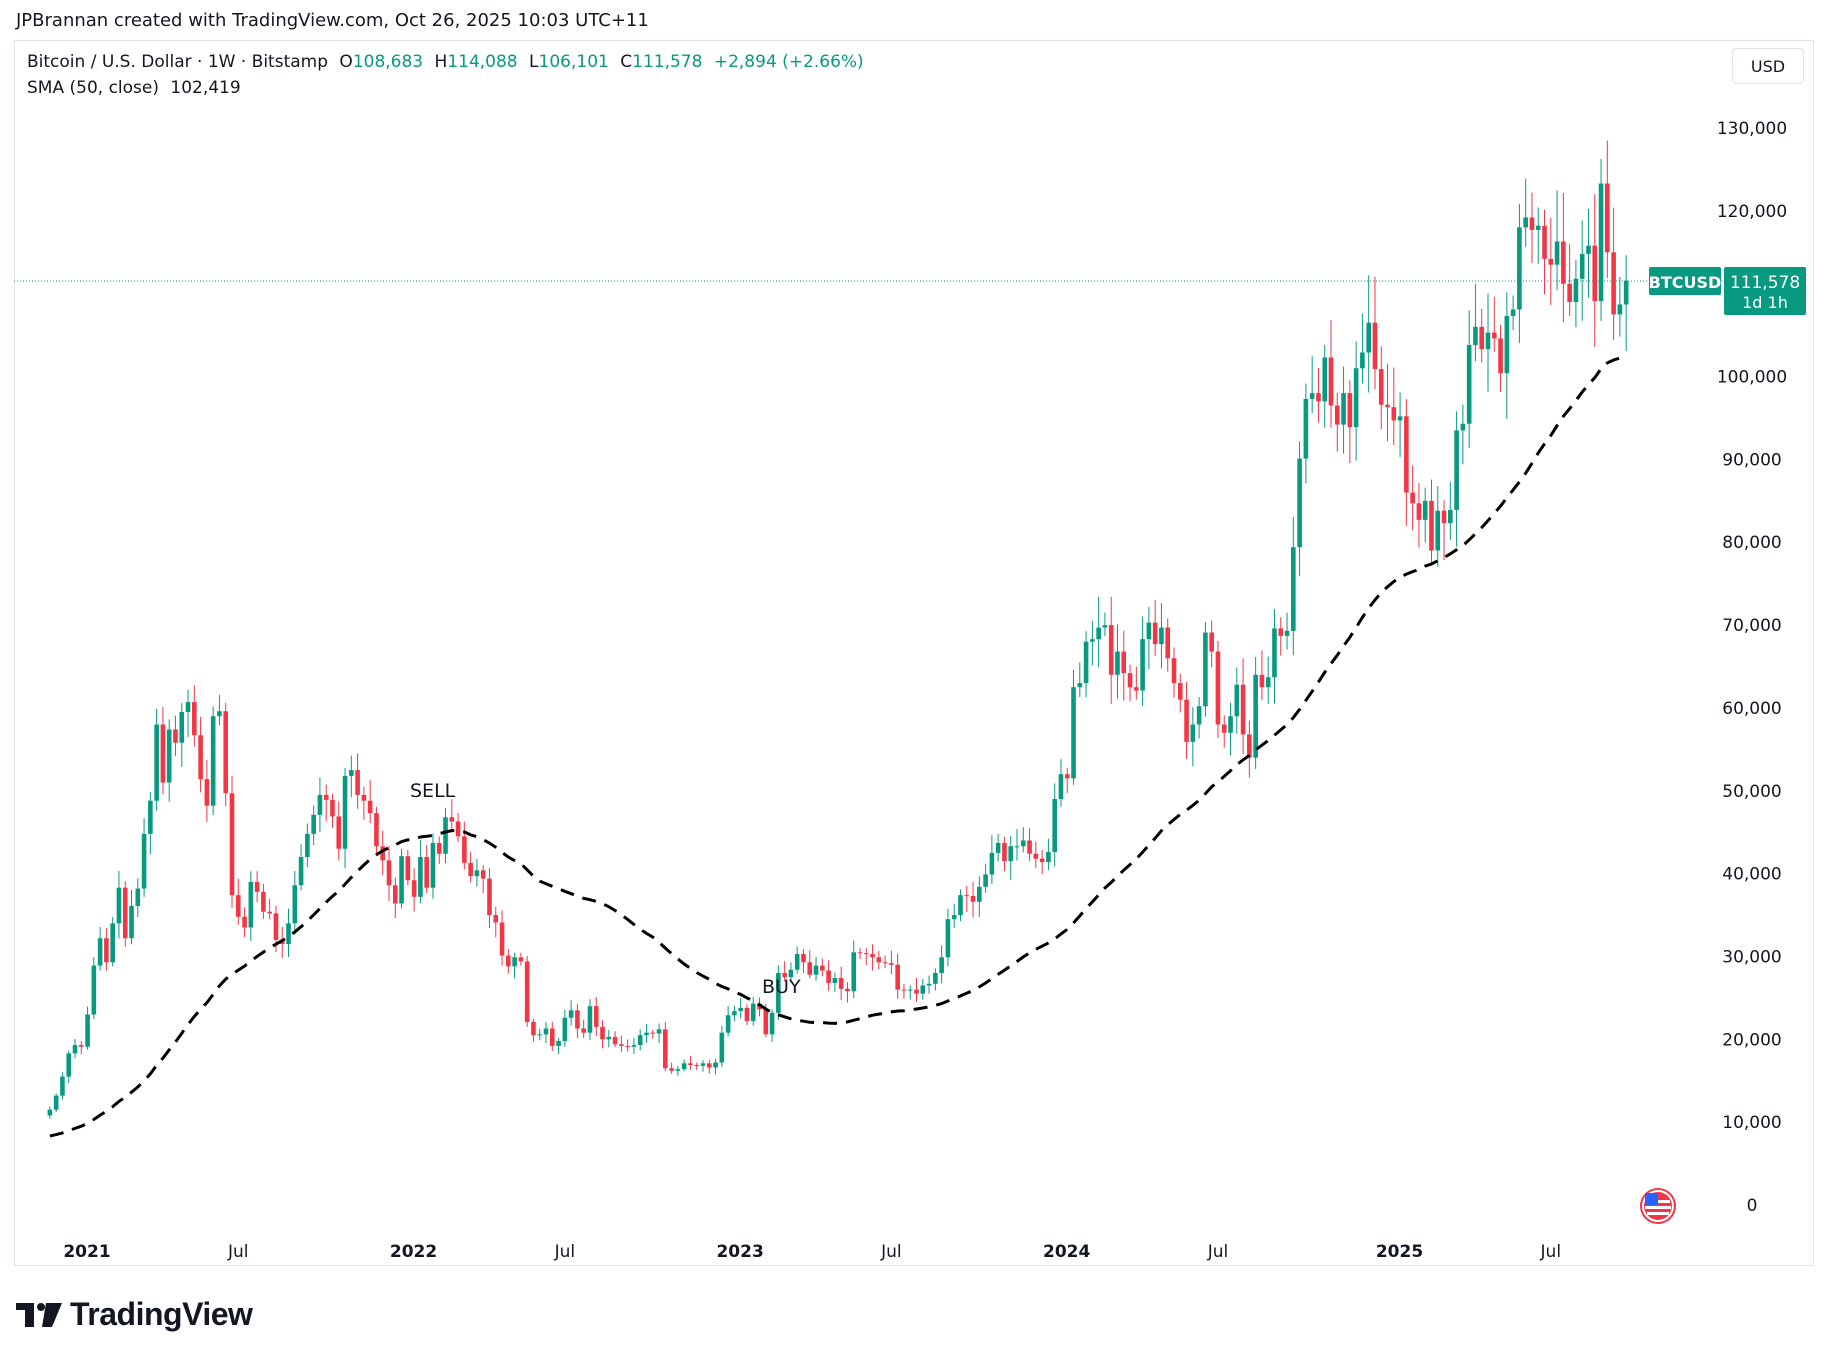  What do you see at coordinates (1685, 282) in the screenshot?
I see `ticker-tag-label: BTCUSD` at bounding box center [1685, 282].